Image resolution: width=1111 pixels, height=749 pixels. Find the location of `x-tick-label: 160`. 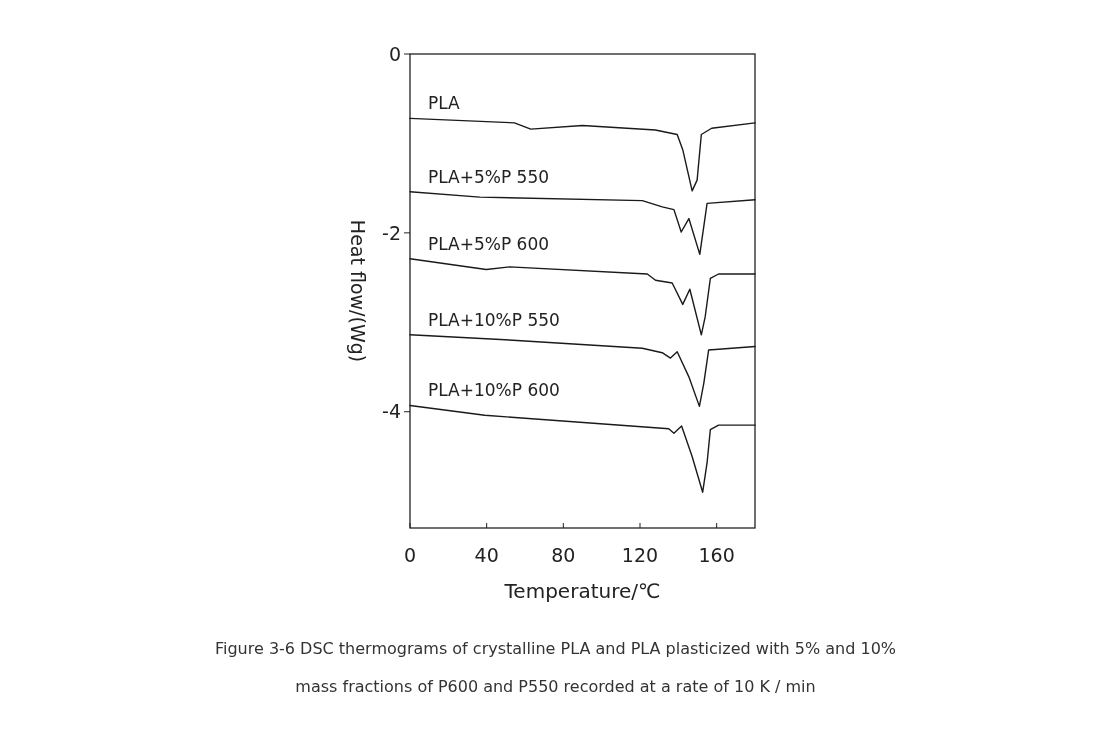

x-tick-label: 160 is located at coordinates (716, 555).